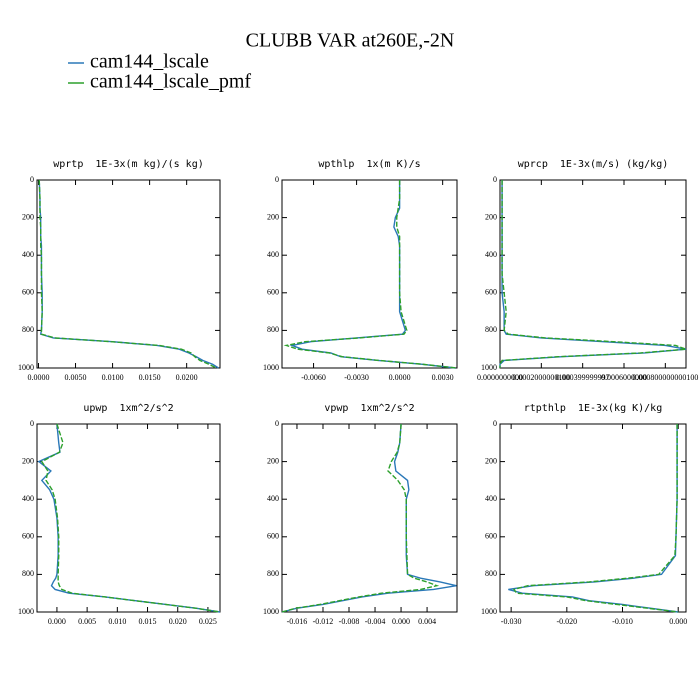 The height and width of the screenshot is (700, 700). I want to click on panel-title: wpthlp 1x(m K)/s, so click(369, 164).